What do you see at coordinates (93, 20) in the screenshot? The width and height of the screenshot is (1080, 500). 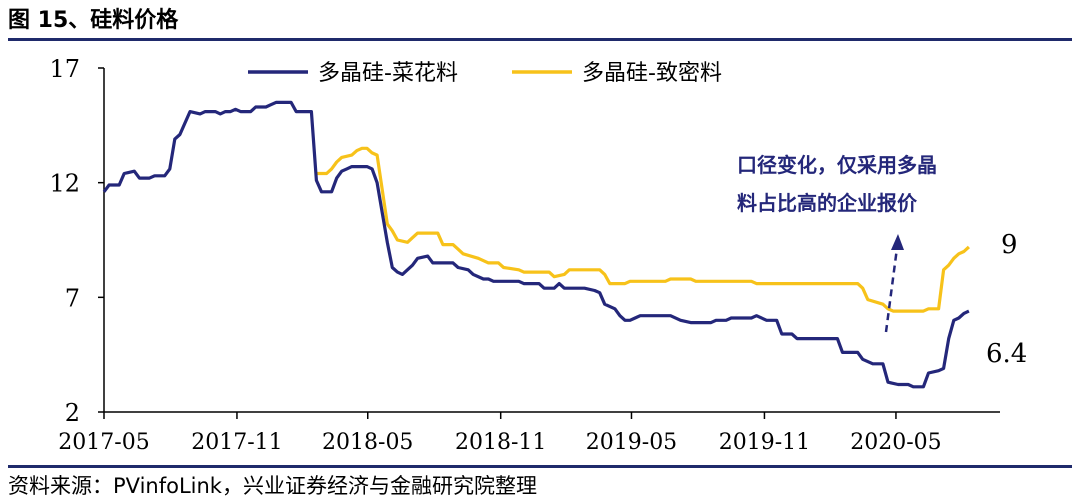 I see `figure-title: 图 15、硅料价格` at bounding box center [93, 20].